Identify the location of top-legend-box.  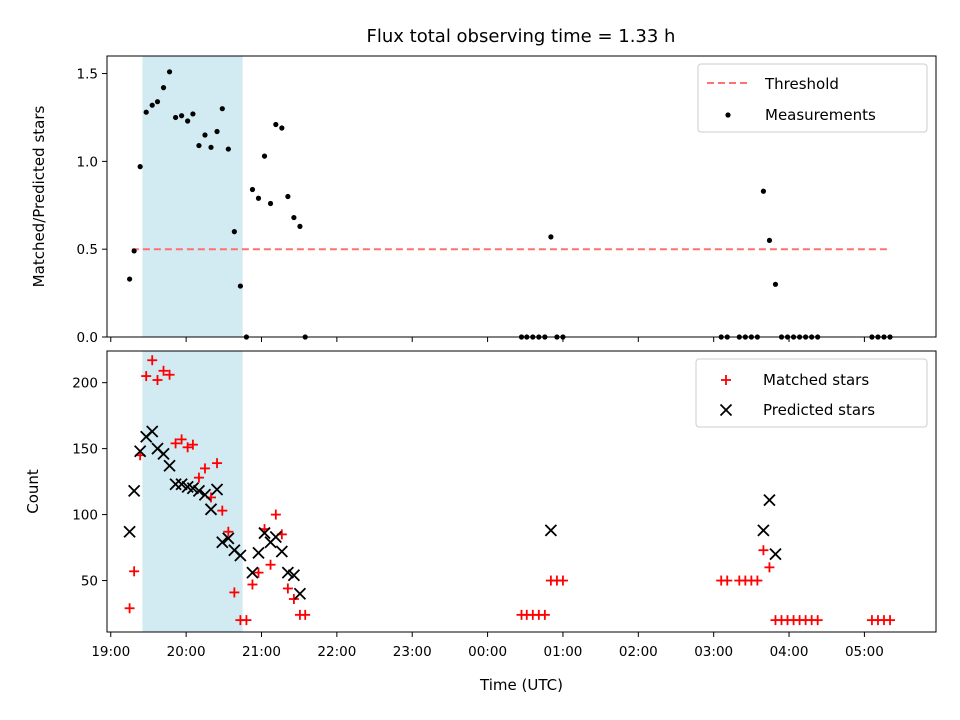
(812, 98).